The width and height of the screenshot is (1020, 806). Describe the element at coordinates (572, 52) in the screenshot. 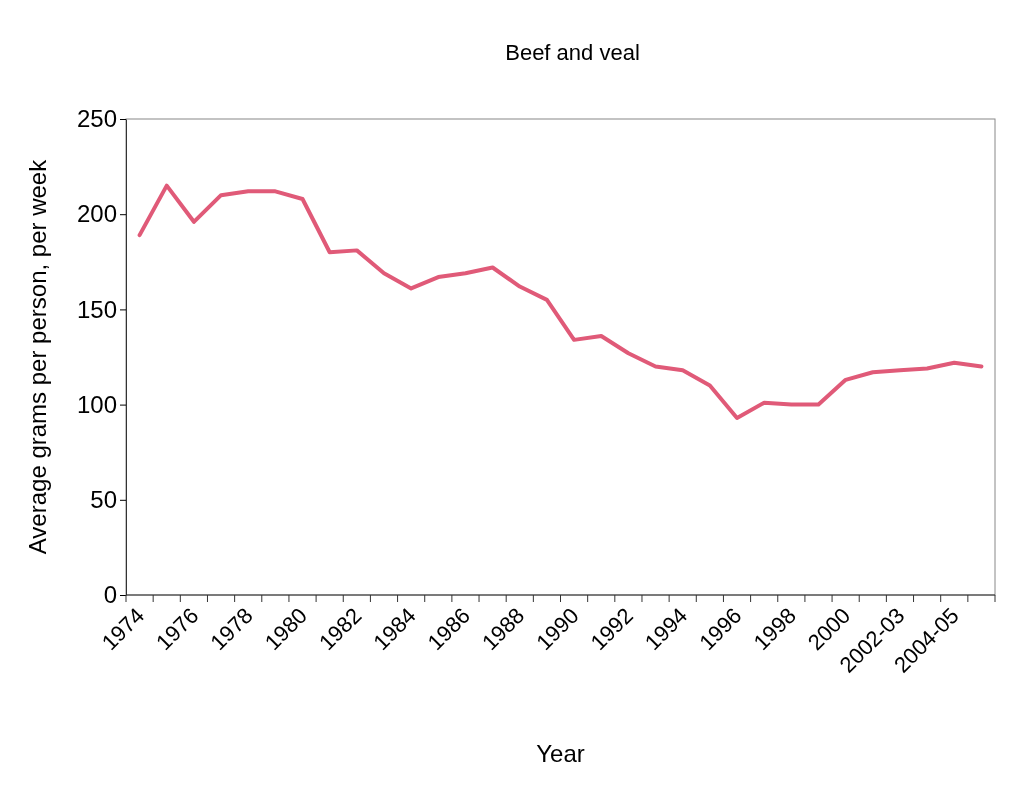

I see `chart-title: Beef and veal` at that location.